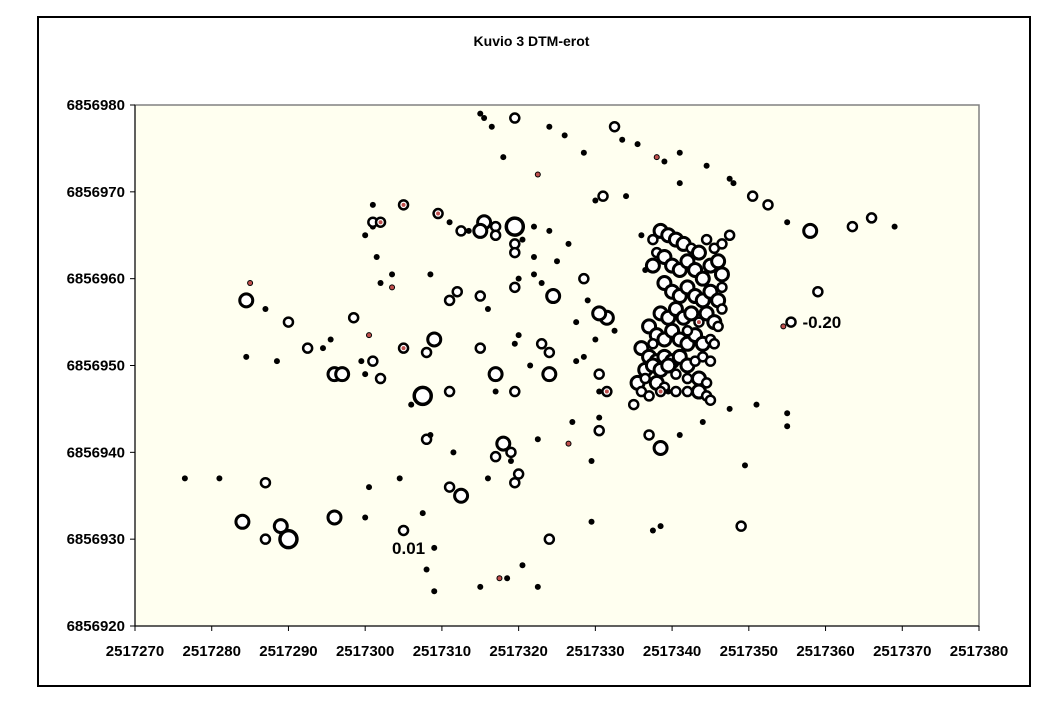 This screenshot has width=1063, height=714. Describe the element at coordinates (135, 651) in the screenshot. I see `x-tick-label: 2517270` at that location.